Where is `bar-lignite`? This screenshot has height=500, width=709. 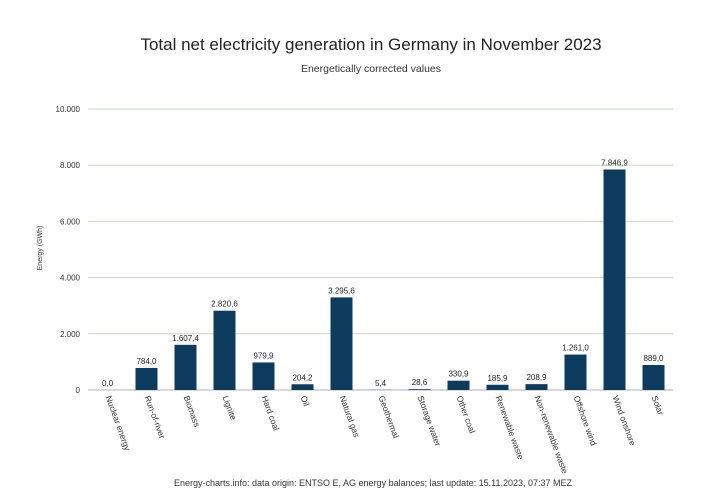
bar-lignite is located at coordinates (224, 350).